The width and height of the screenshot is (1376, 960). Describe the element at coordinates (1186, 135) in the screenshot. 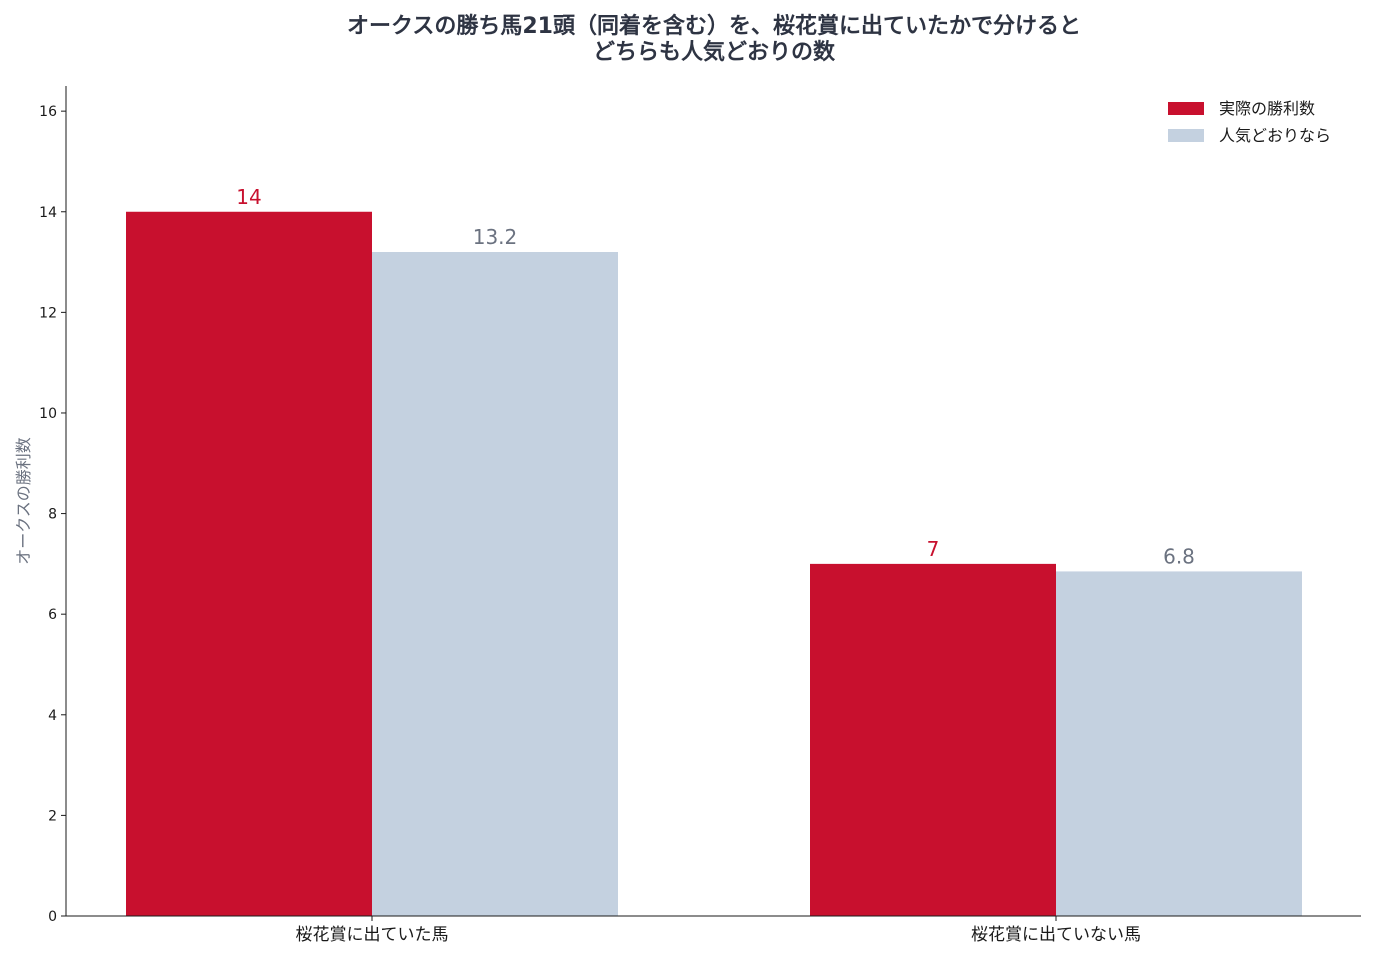

I see `legend-swatch-expected` at that location.